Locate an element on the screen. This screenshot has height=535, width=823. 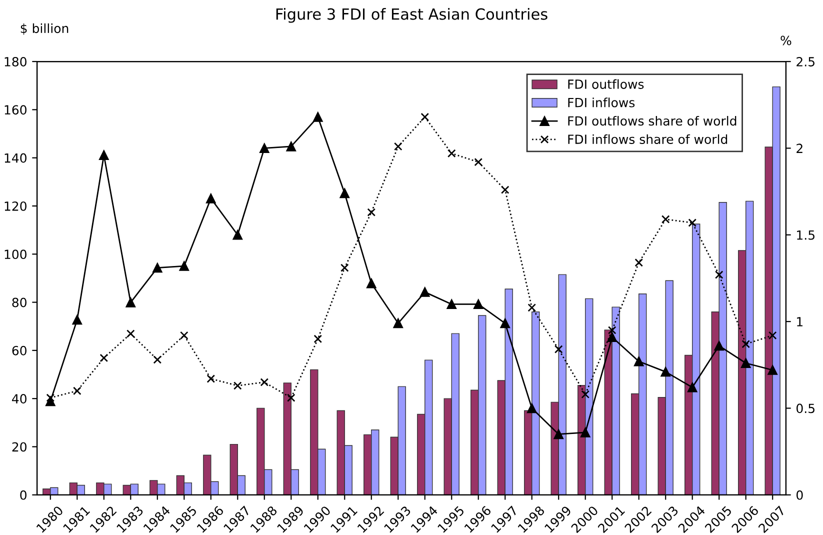
legend-label: FDI outflows share of world is located at coordinates (652, 121).